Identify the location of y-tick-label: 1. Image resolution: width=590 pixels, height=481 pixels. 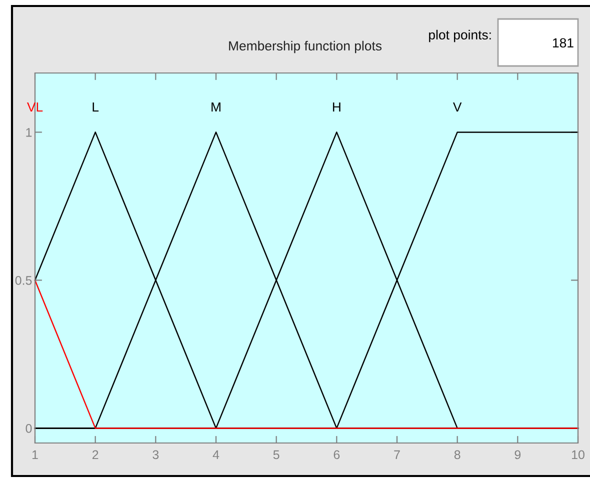
(29, 132).